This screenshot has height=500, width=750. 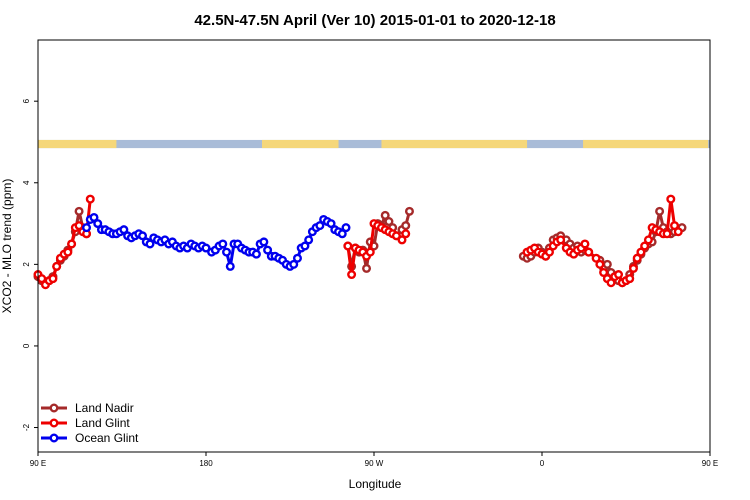 I want to click on legend-item-land-glint: Land Glint, so click(x=85, y=423).